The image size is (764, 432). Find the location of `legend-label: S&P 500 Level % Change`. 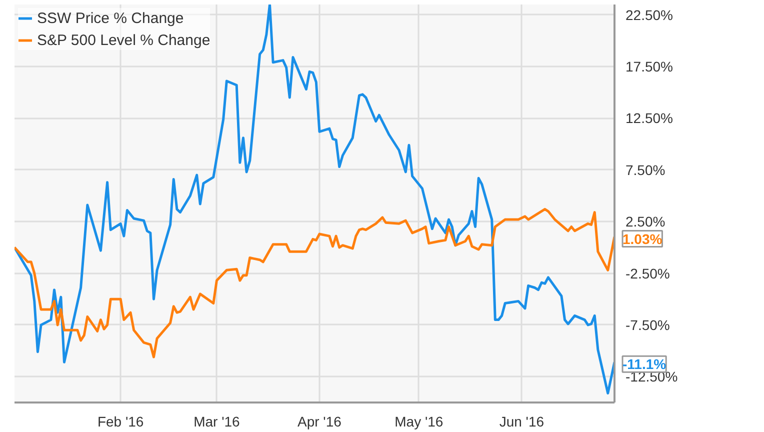

legend-label: S&P 500 Level % Change is located at coordinates (123, 40).